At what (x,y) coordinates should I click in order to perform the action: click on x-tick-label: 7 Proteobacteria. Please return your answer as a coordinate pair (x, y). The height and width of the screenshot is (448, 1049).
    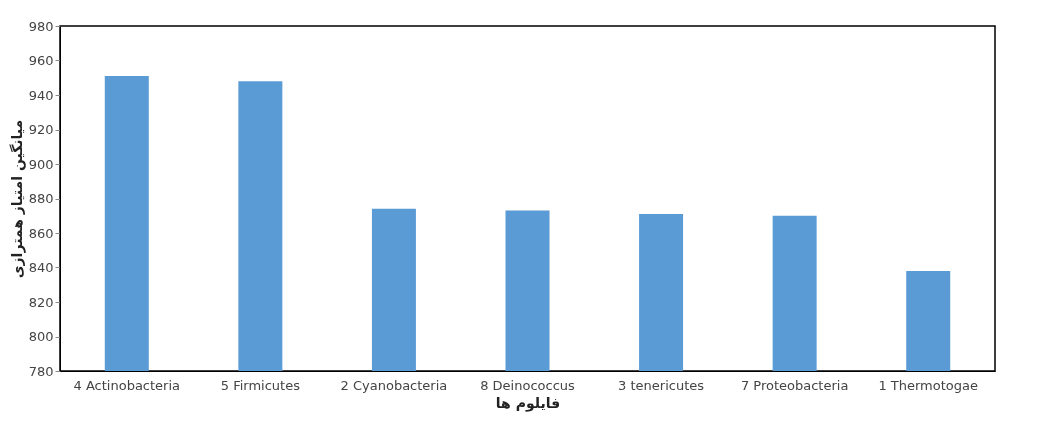
    Looking at the image, I should click on (794, 385).